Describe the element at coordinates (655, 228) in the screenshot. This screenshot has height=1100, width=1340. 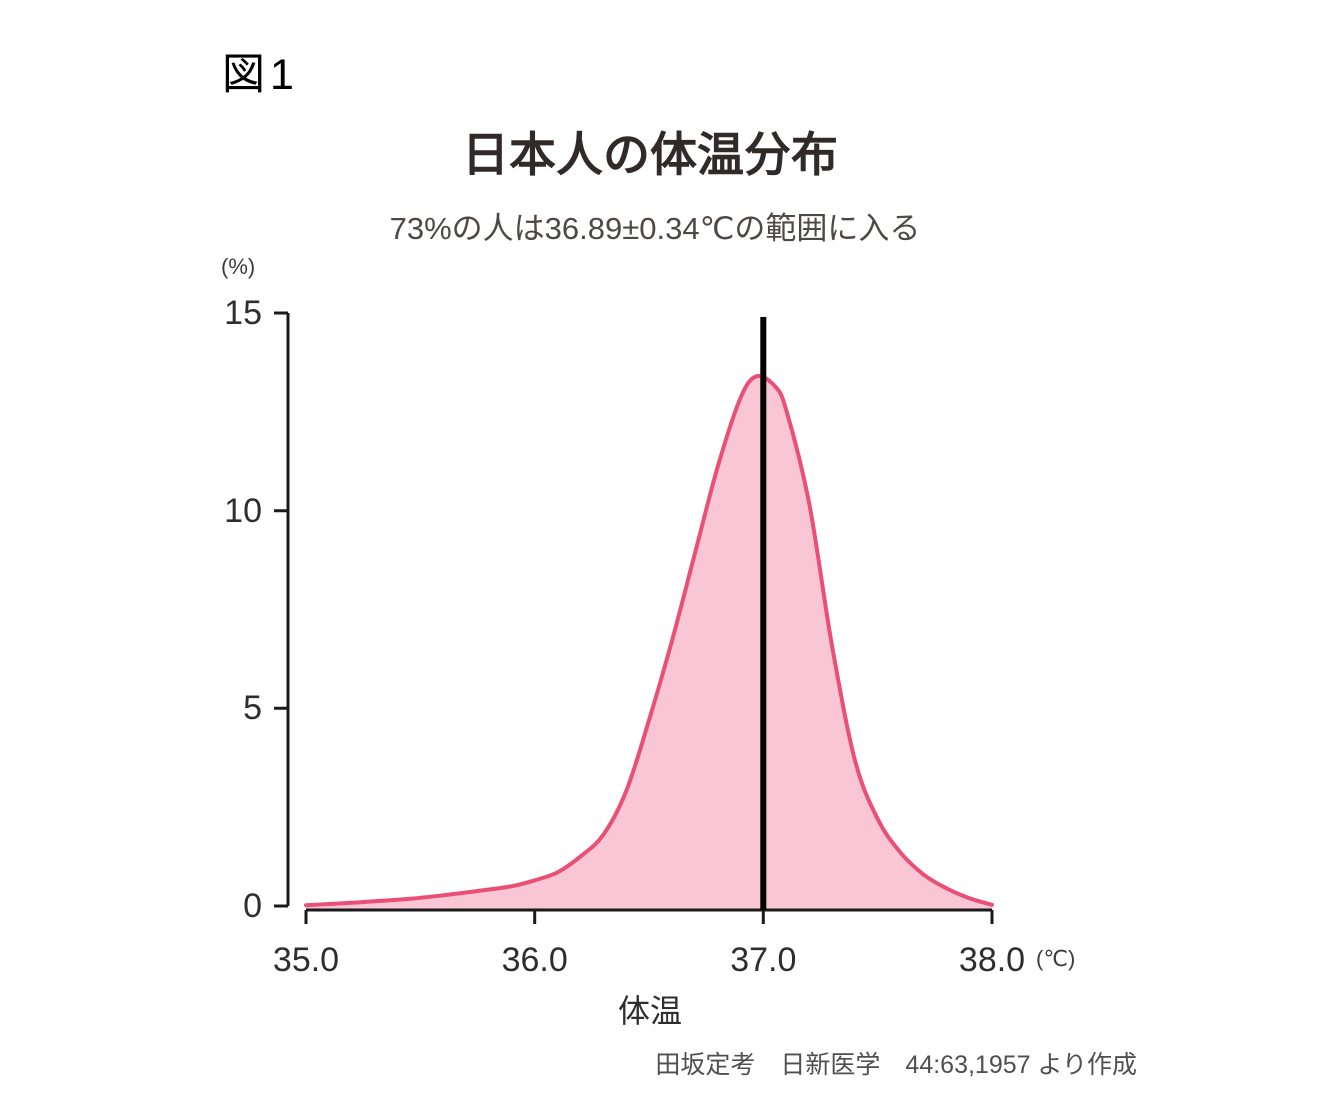
I see `chart-annotation-subtitle: 73%の人は36.89±0.34℃の範囲に入る` at that location.